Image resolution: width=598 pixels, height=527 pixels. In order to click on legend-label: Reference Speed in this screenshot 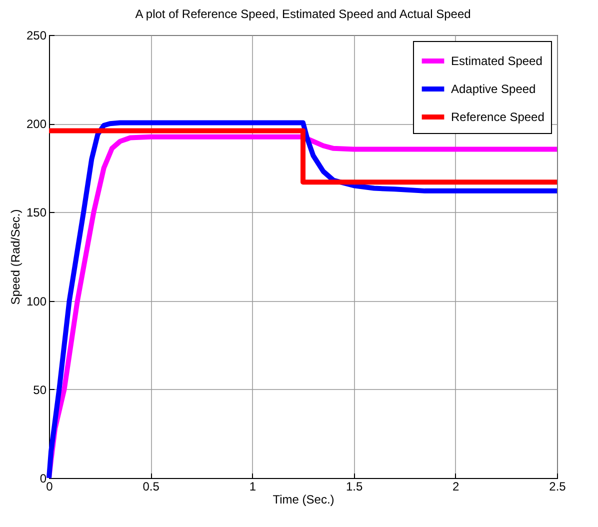, I will do `click(497, 117)`.